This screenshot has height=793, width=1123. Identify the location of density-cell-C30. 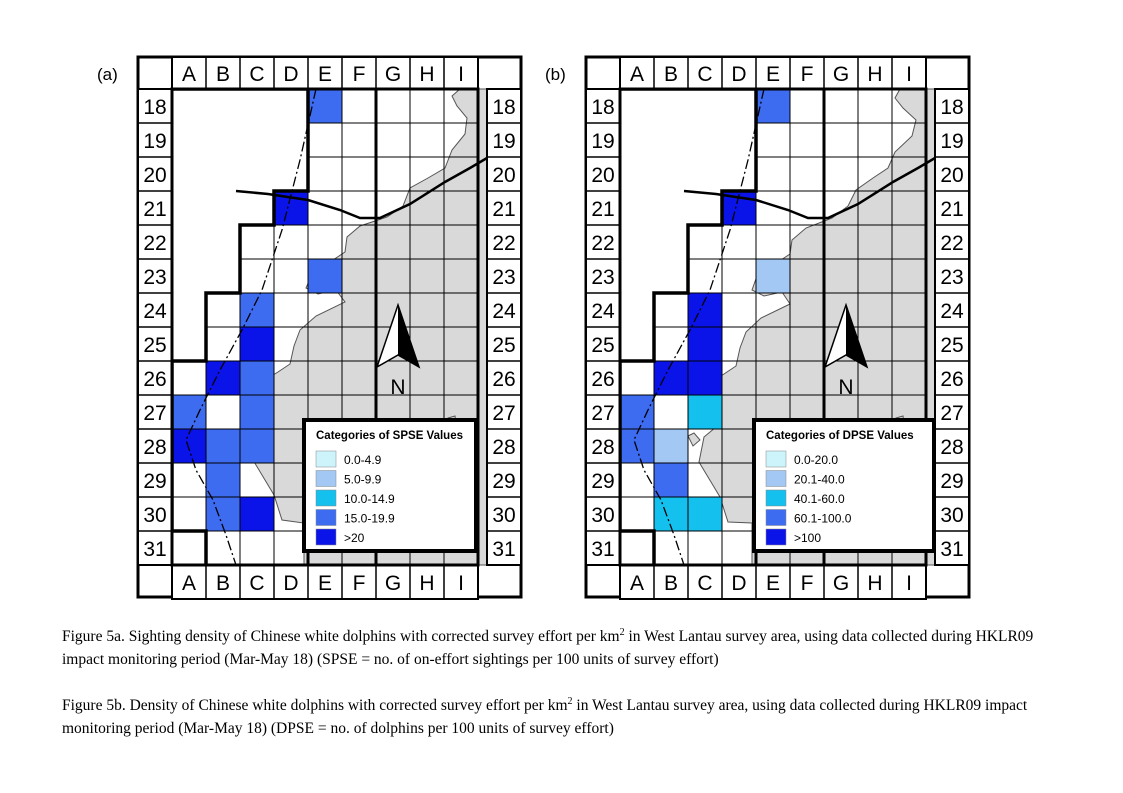
(705, 514).